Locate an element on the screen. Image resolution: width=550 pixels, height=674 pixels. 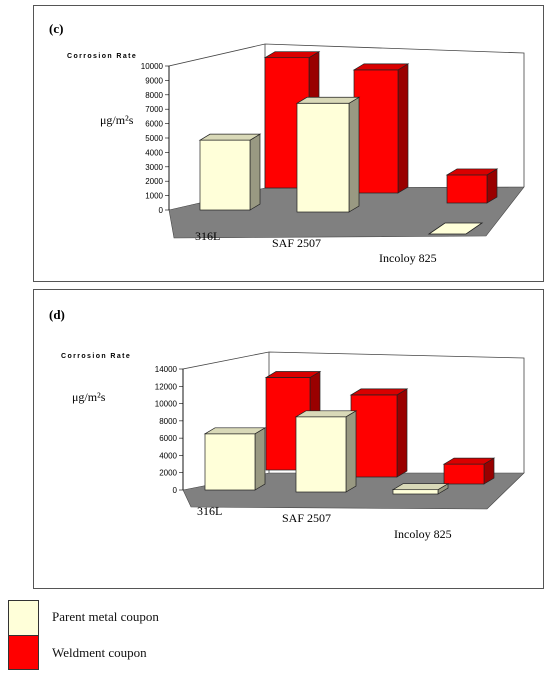
y-tick-label-d-5: 10000 is located at coordinates (166, 404).